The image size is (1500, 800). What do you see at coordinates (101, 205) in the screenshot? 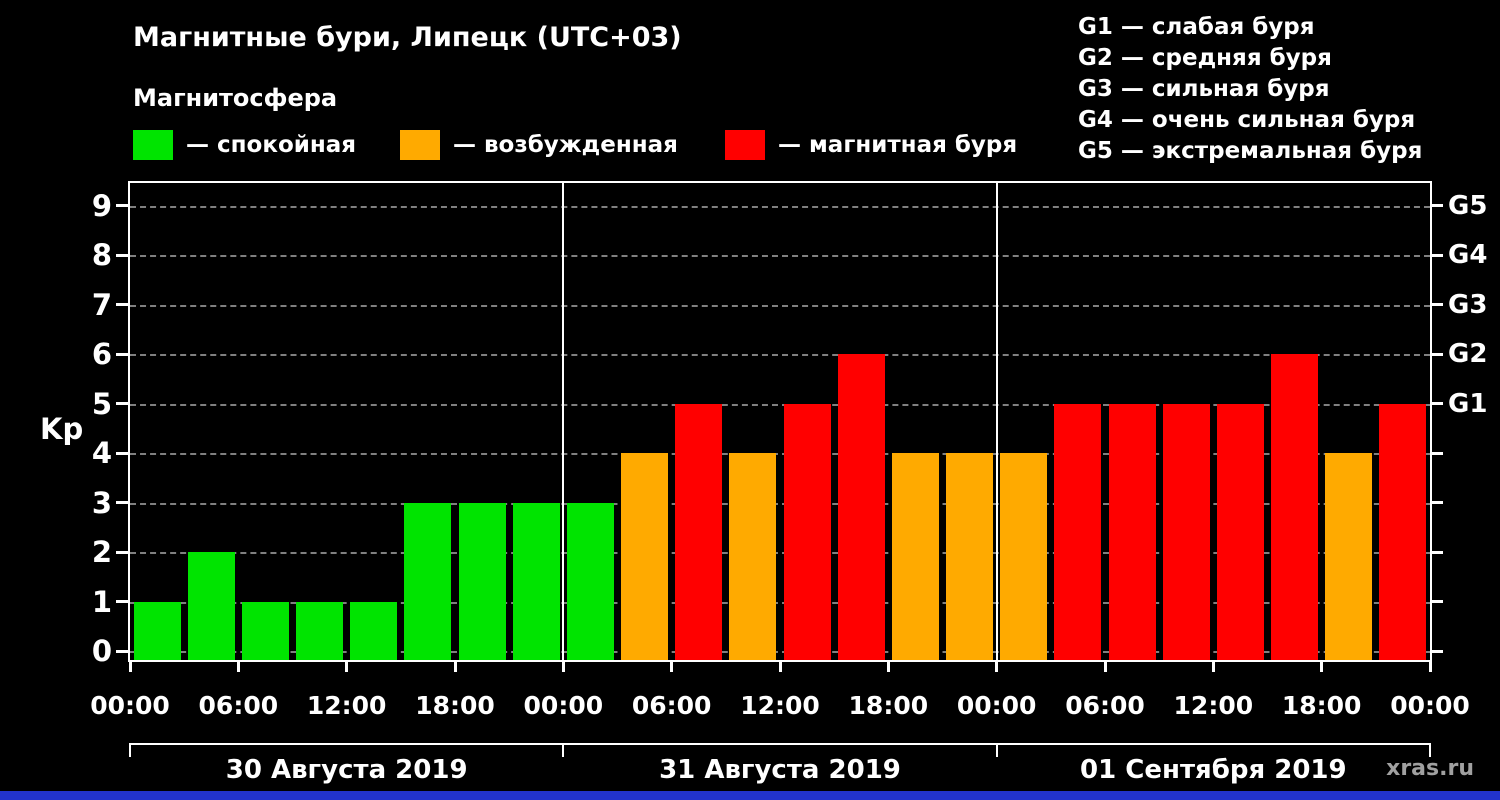
I see `y-axis-tick-label: 9` at bounding box center [101, 205].